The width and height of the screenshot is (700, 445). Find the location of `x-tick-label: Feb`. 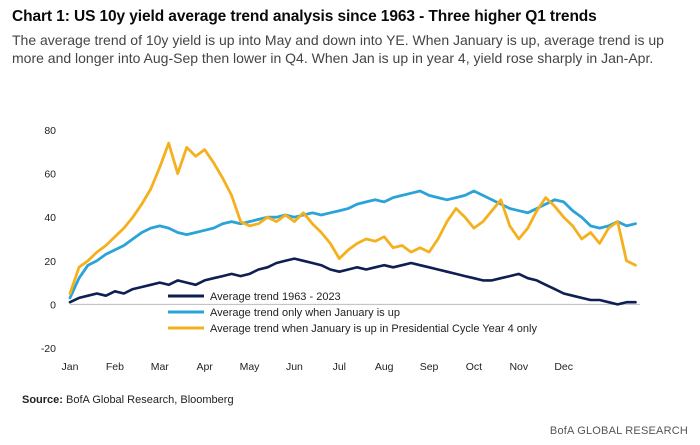

x-tick-label: Feb is located at coordinates (115, 367).